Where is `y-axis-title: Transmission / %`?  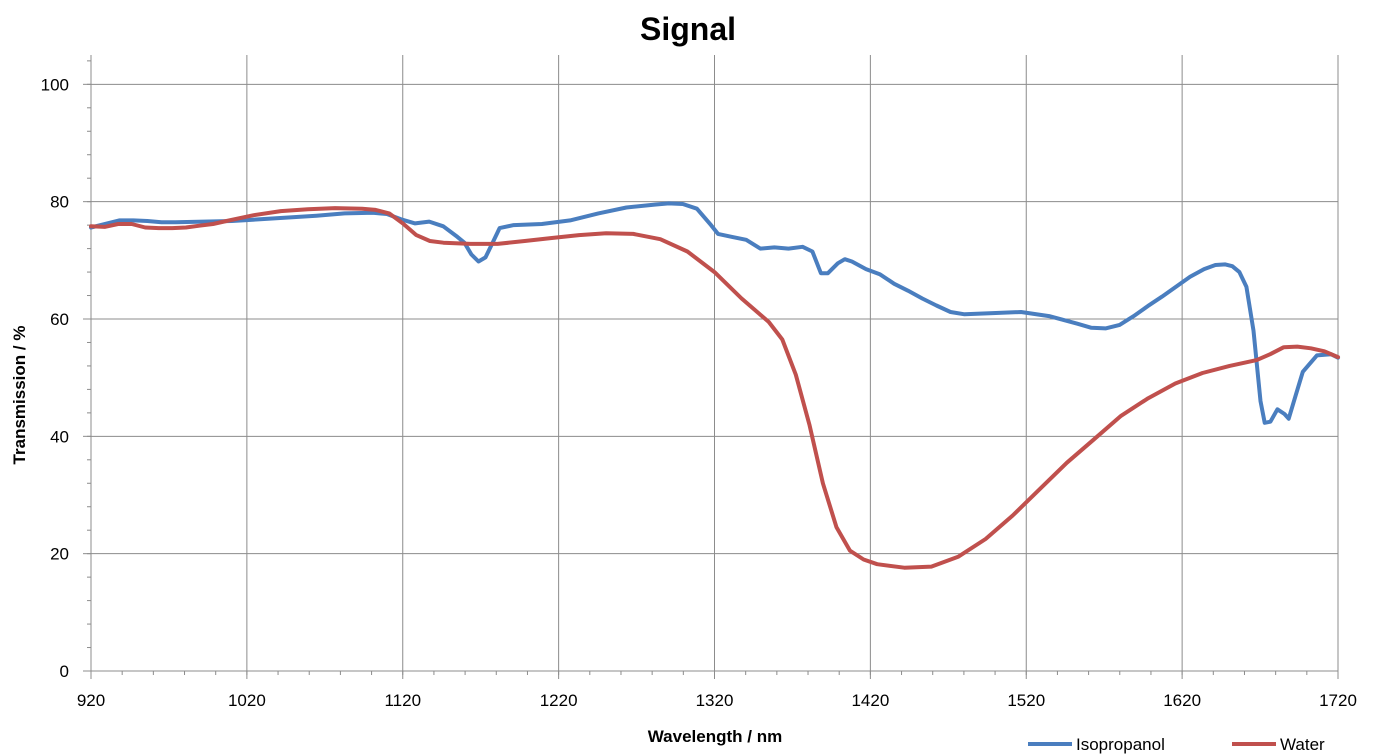
y-axis-title: Transmission / % is located at coordinates (19, 395).